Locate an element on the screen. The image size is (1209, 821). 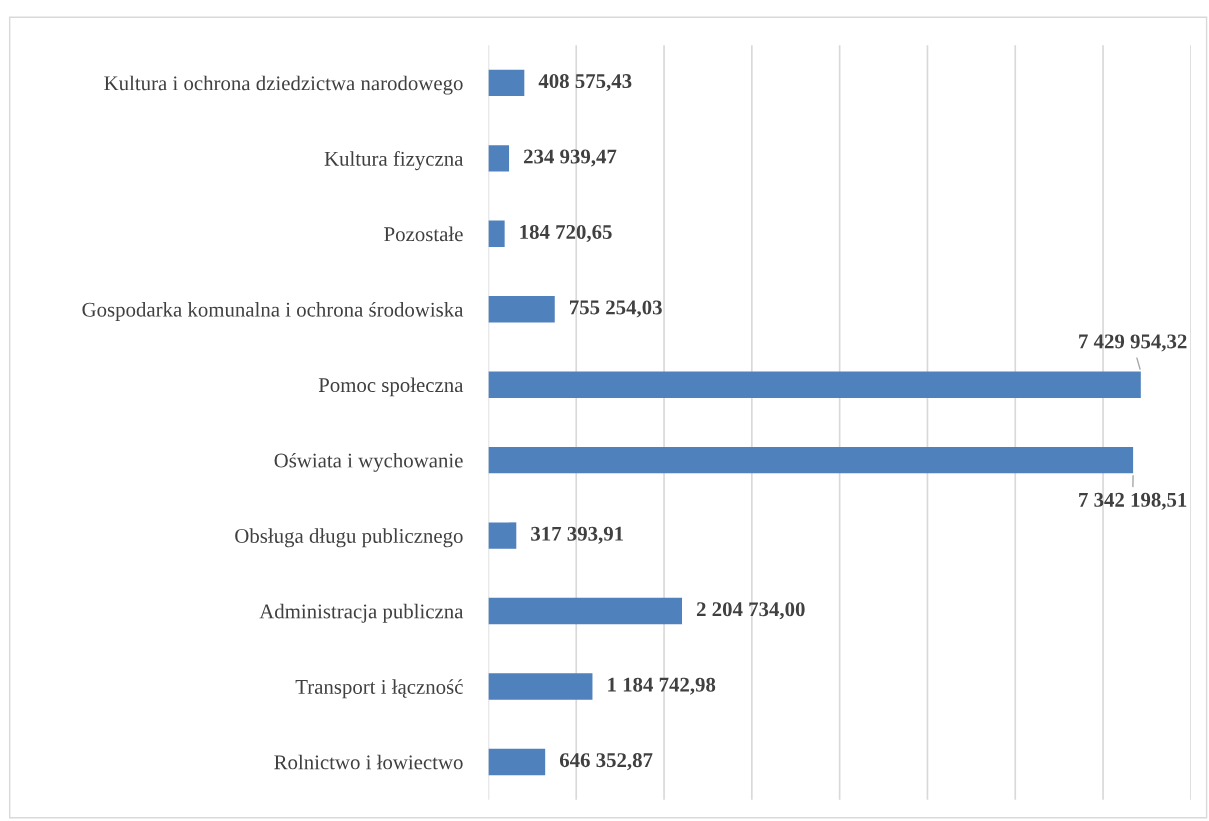
data-label: 755 254,03 is located at coordinates (615, 309).